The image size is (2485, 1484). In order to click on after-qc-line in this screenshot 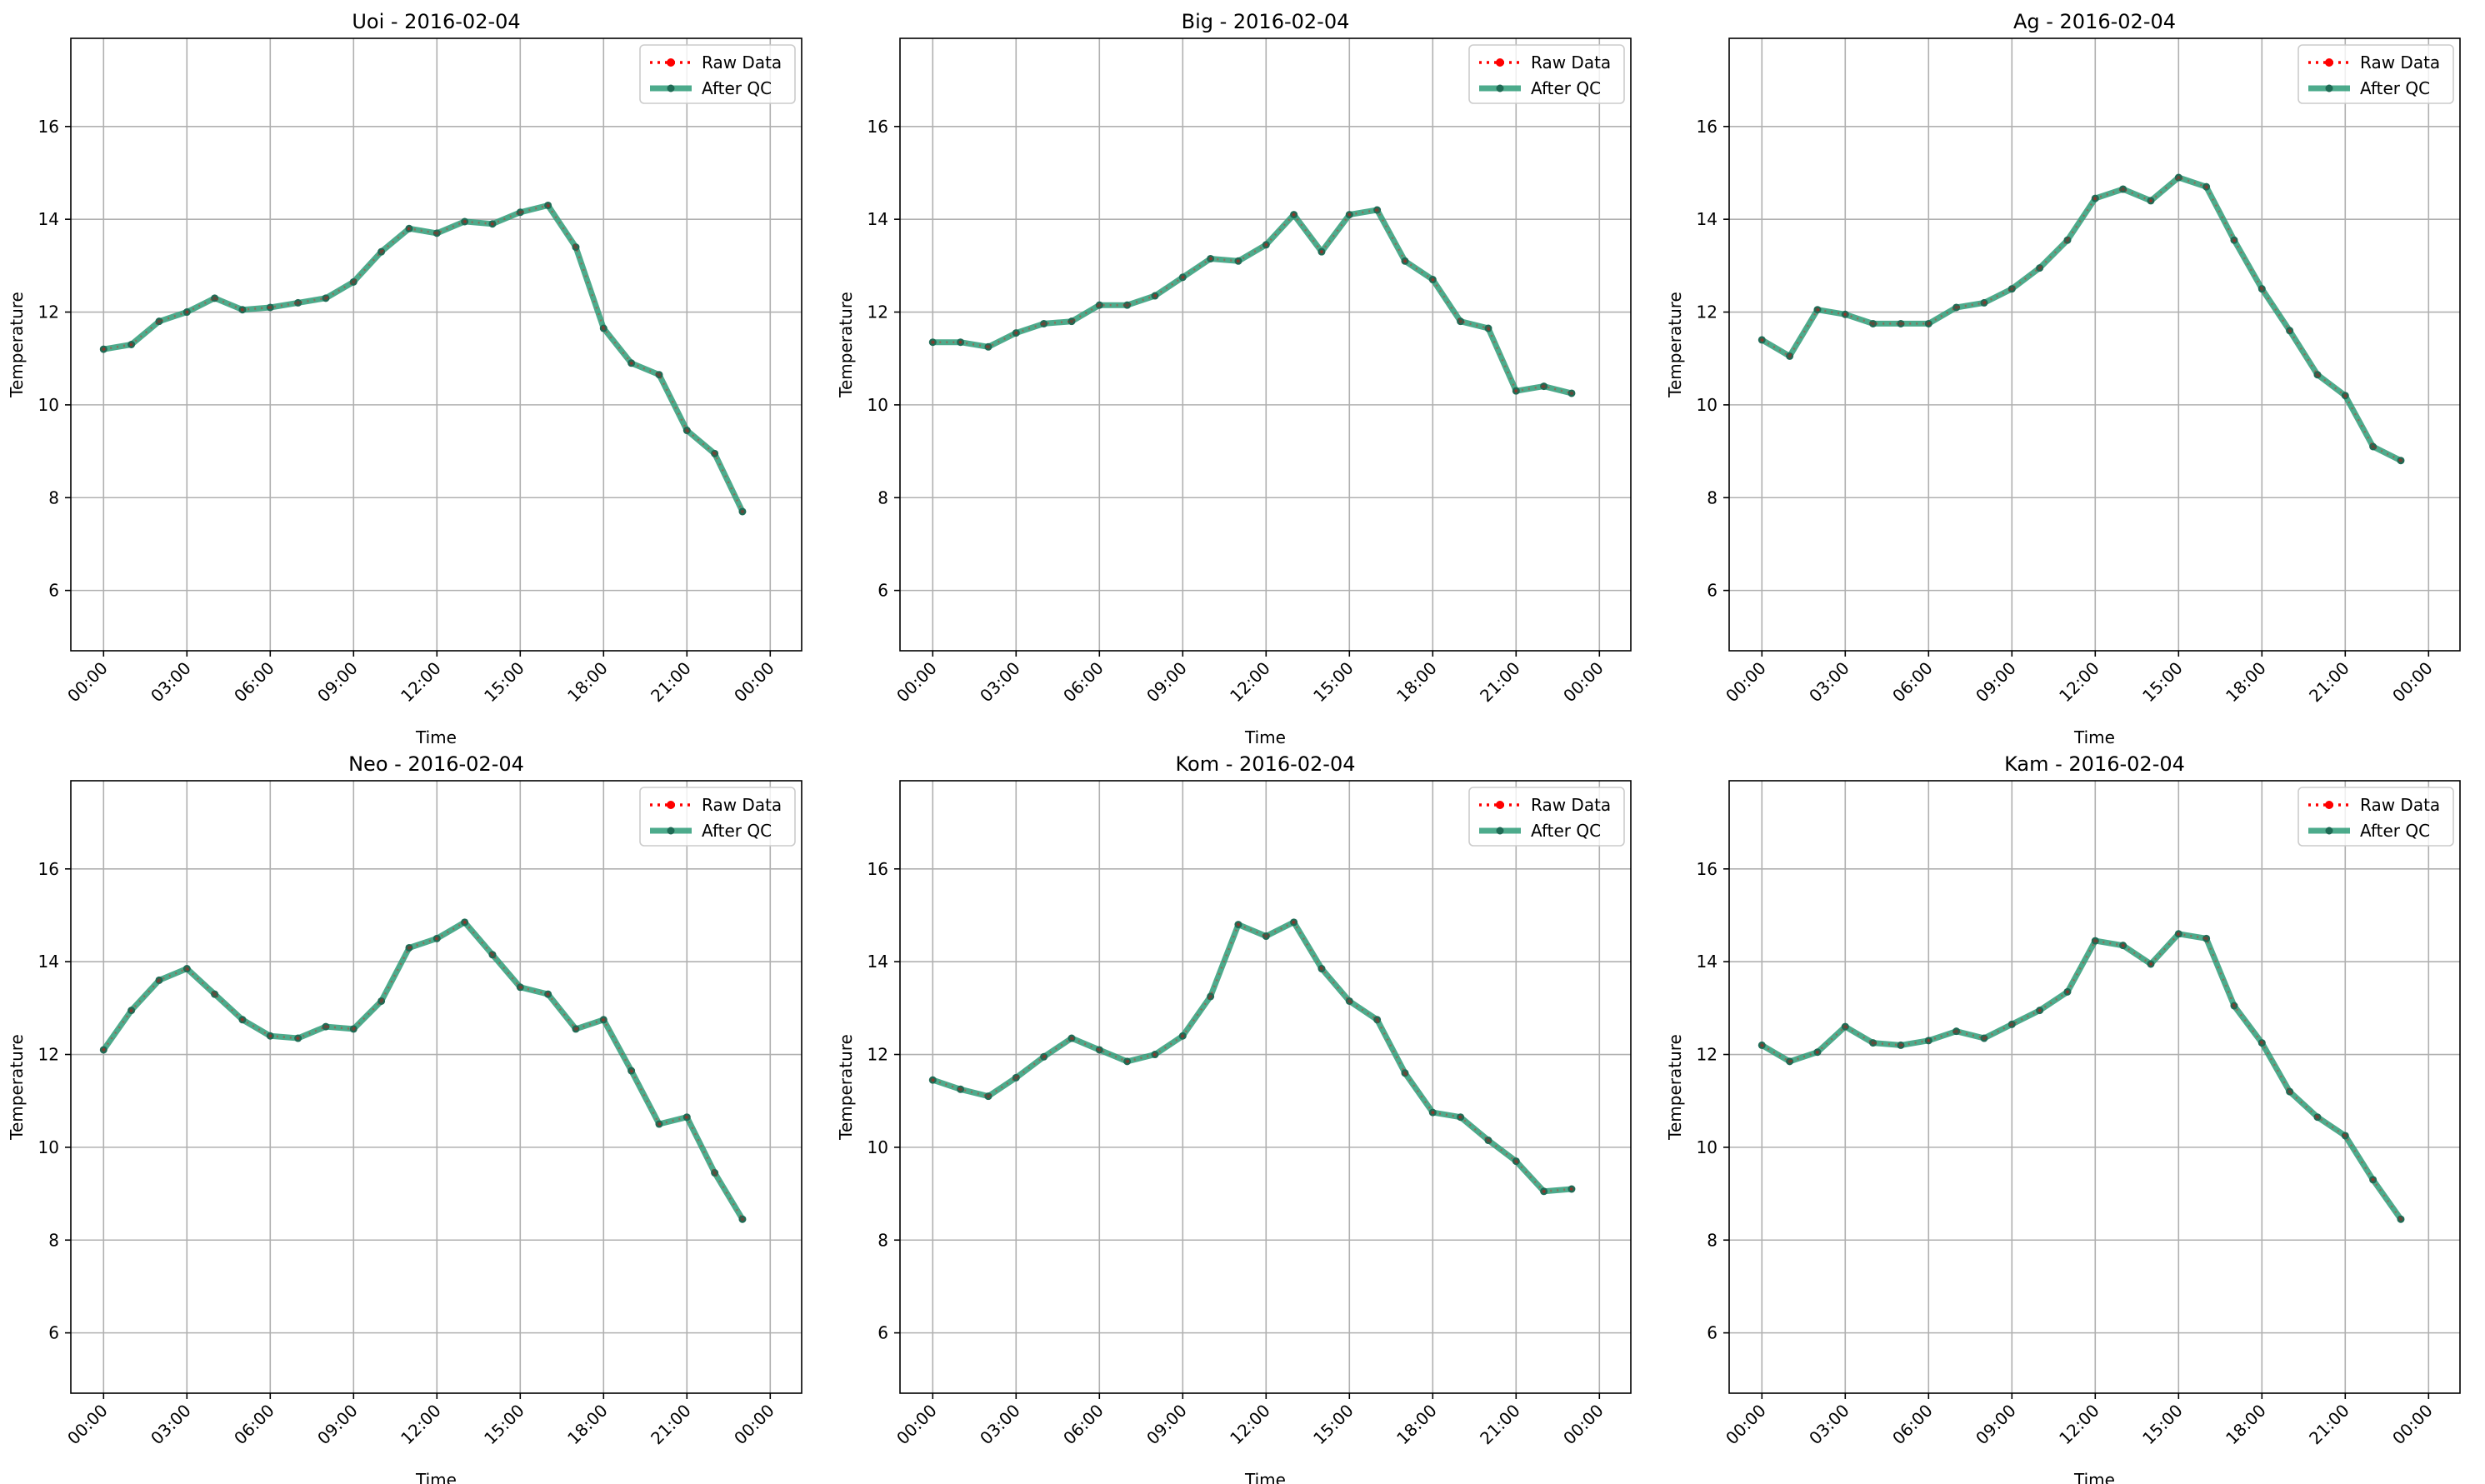, I will do `click(423, 1070)`.